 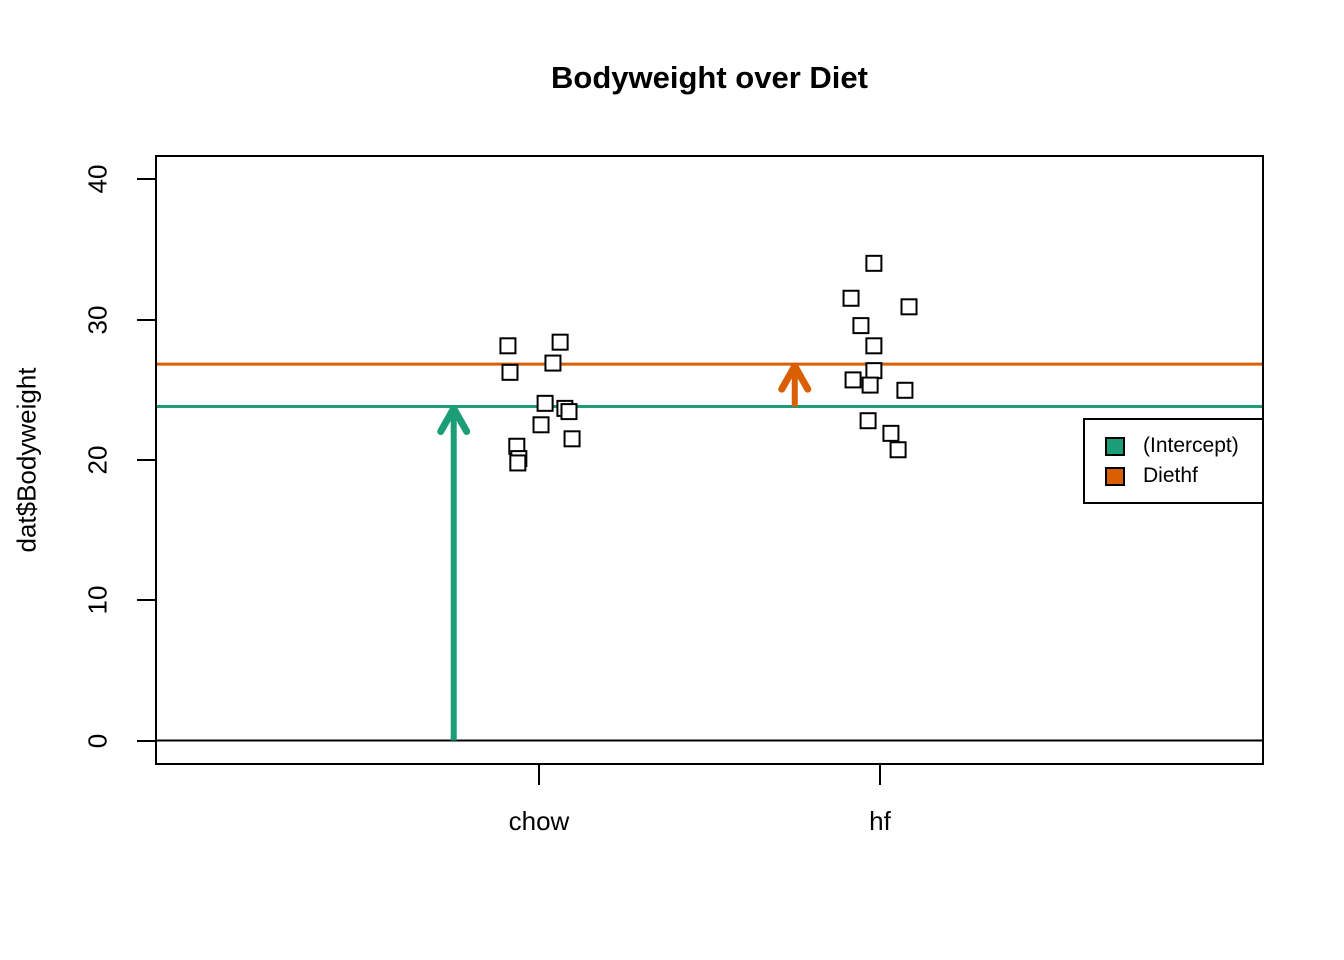 I want to click on y-tick-label: 20, so click(x=97, y=460).